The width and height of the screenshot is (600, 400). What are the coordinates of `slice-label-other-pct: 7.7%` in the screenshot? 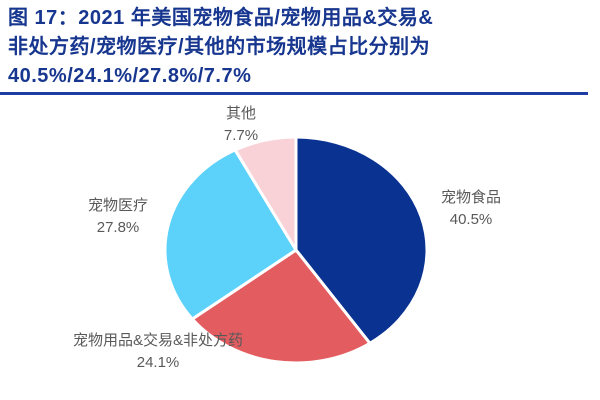 It's located at (241, 135).